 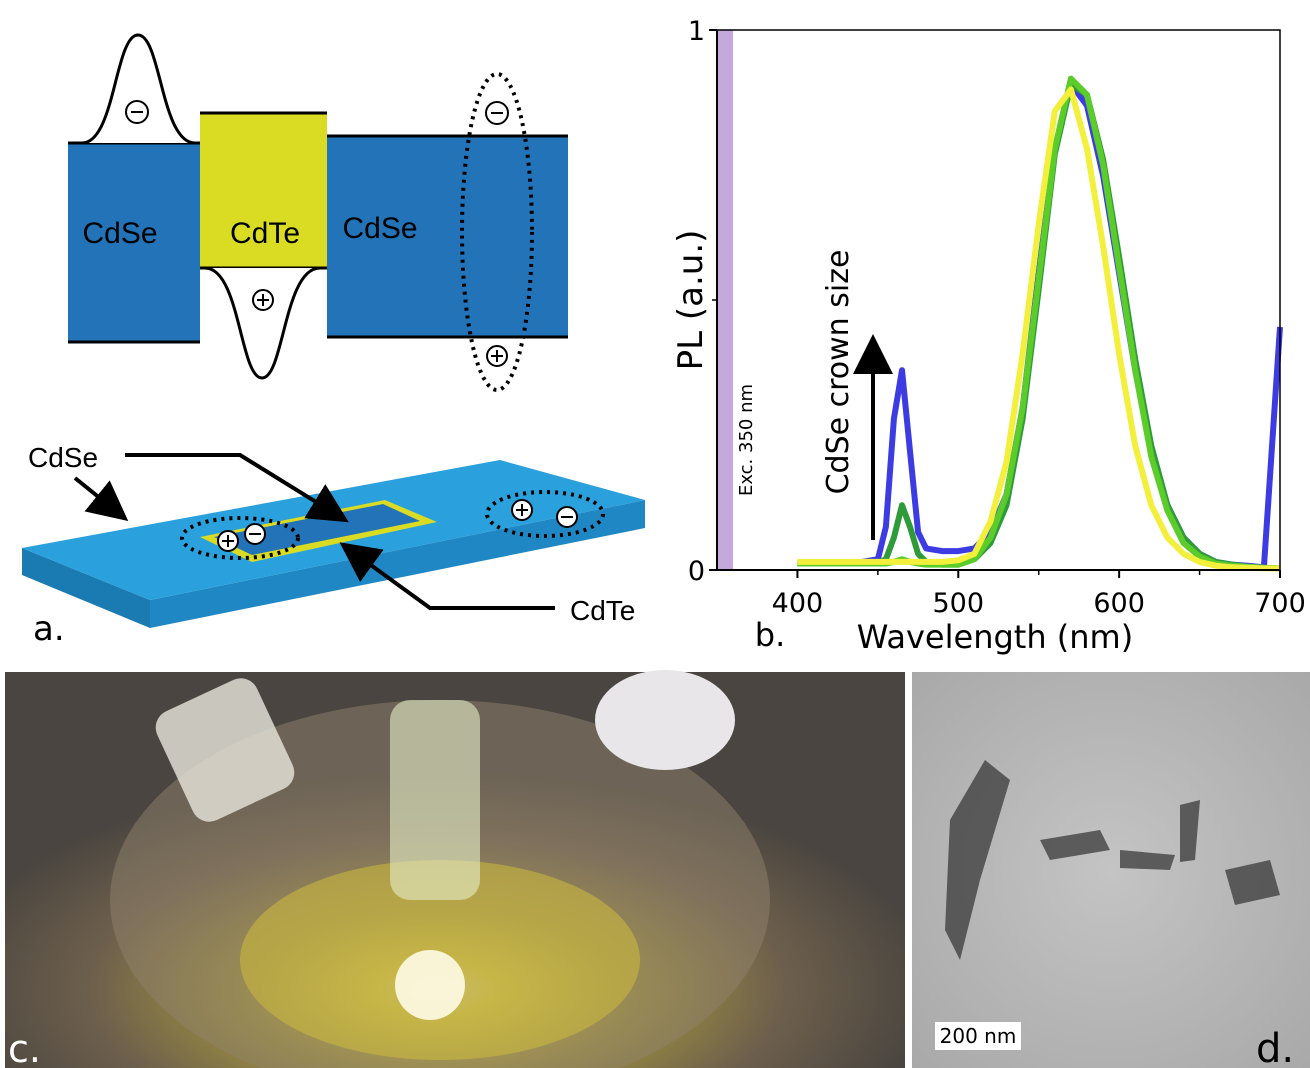 I want to click on excitation-label: Exc. 350 nm, so click(x=746, y=440).